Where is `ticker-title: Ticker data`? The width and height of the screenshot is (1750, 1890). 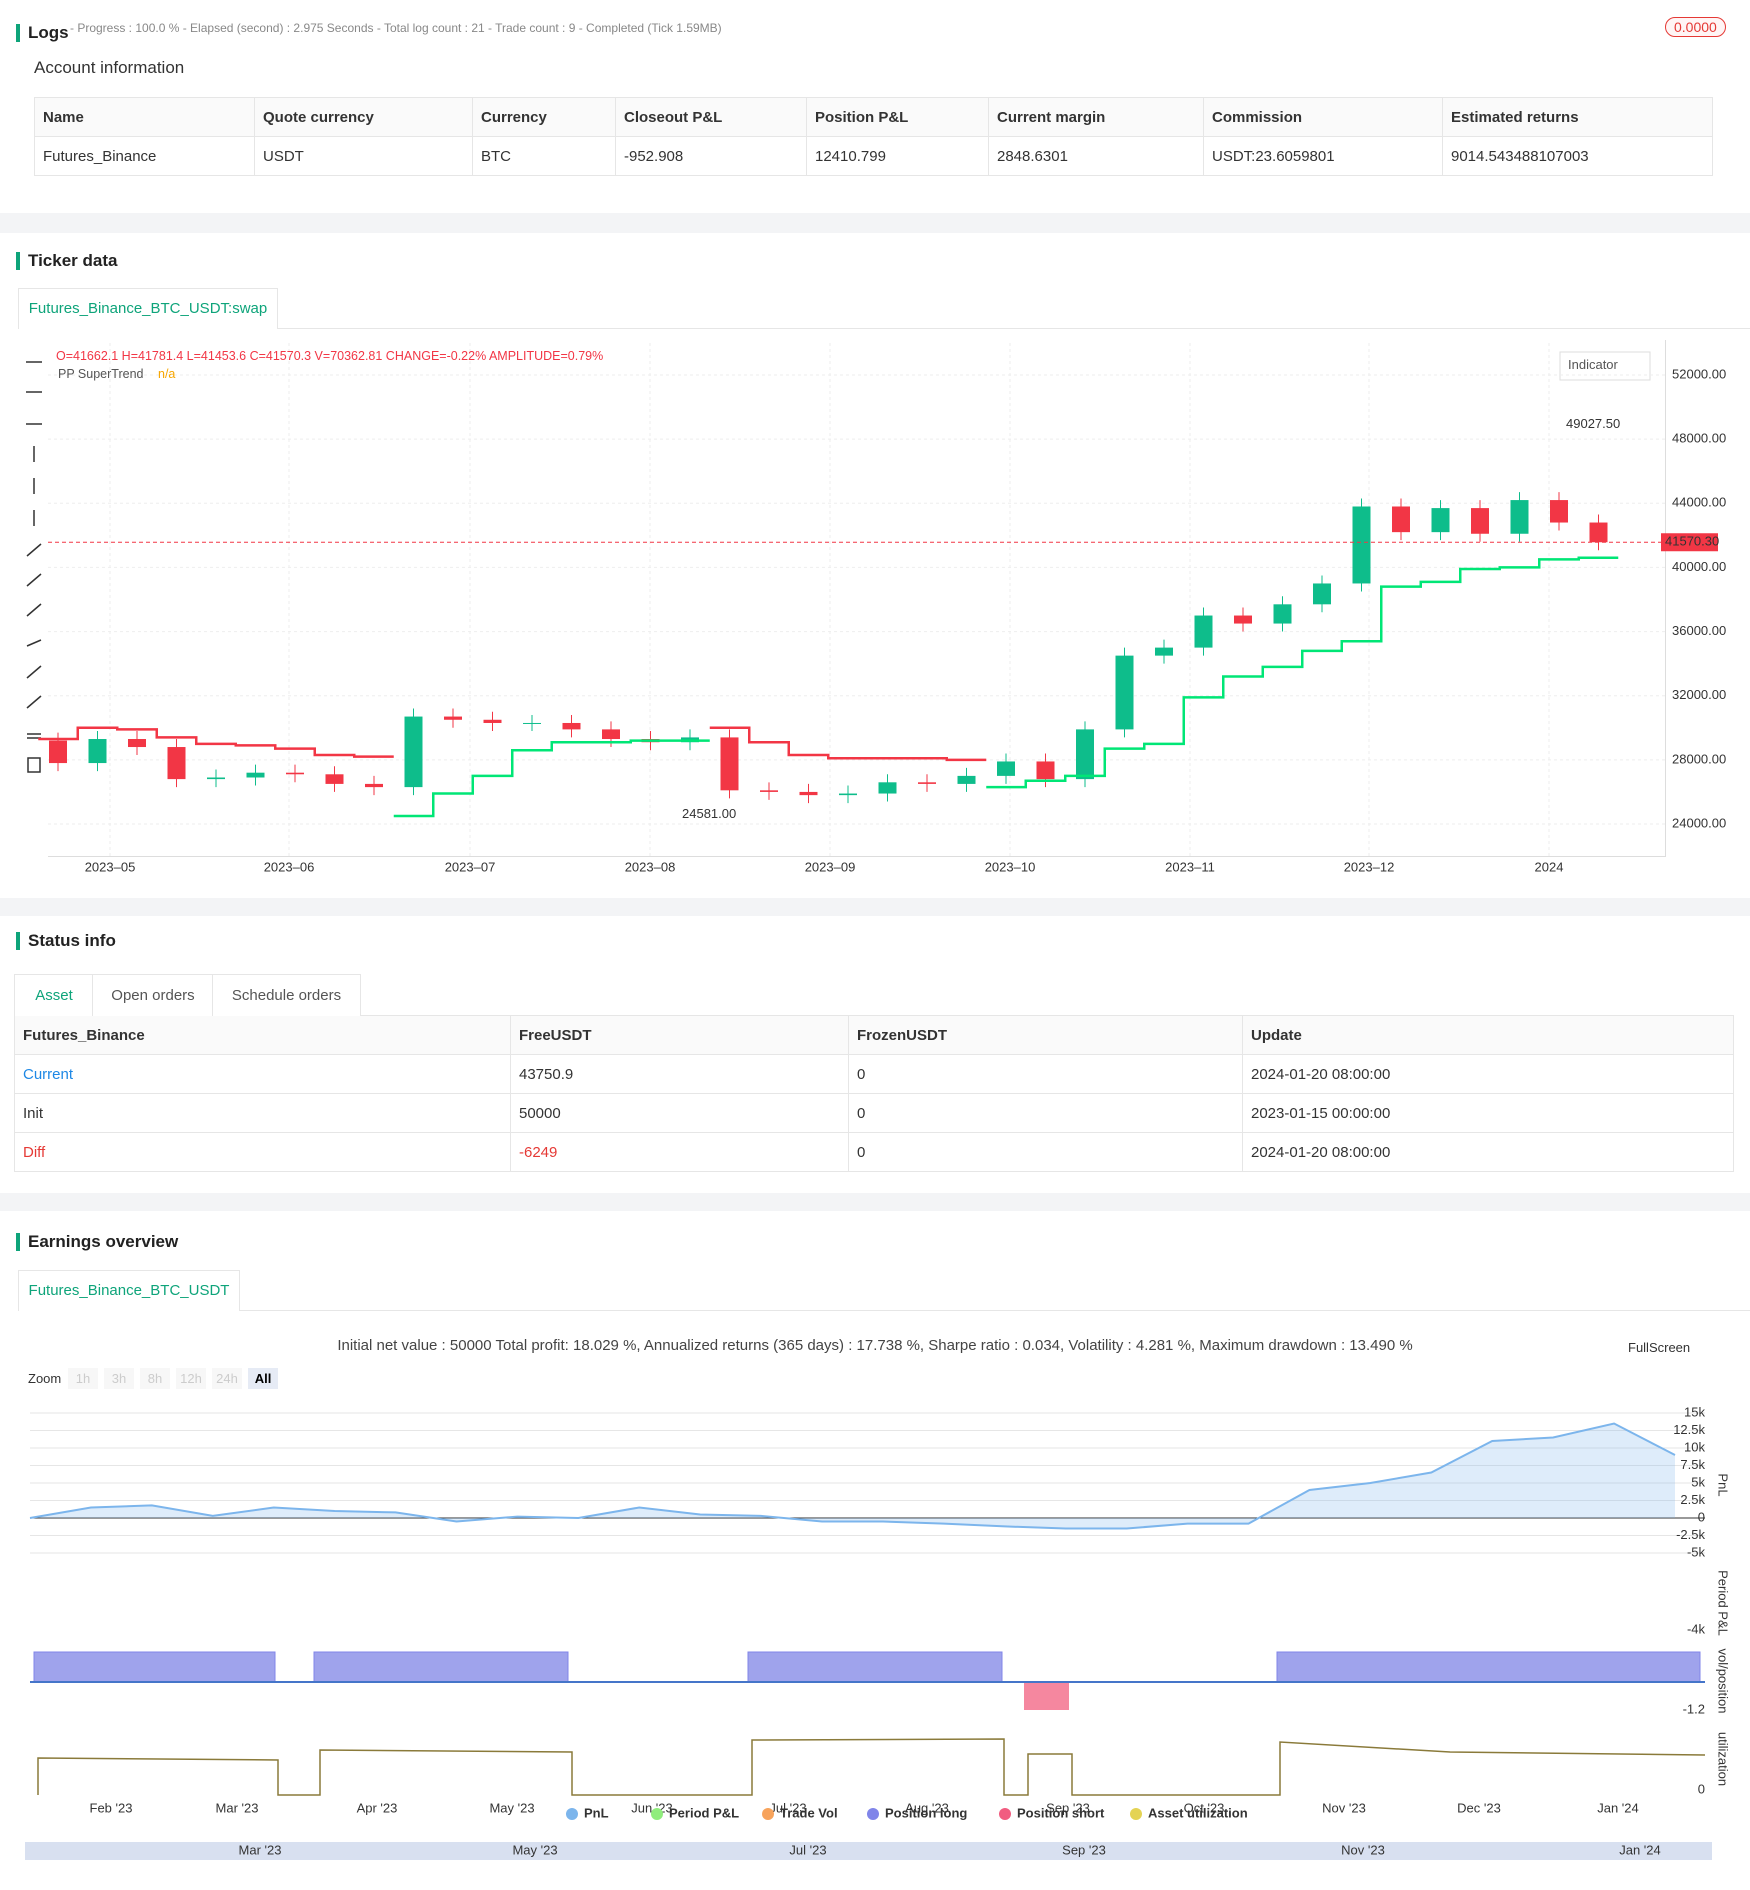
ticker-title: Ticker data is located at coordinates (66, 261).